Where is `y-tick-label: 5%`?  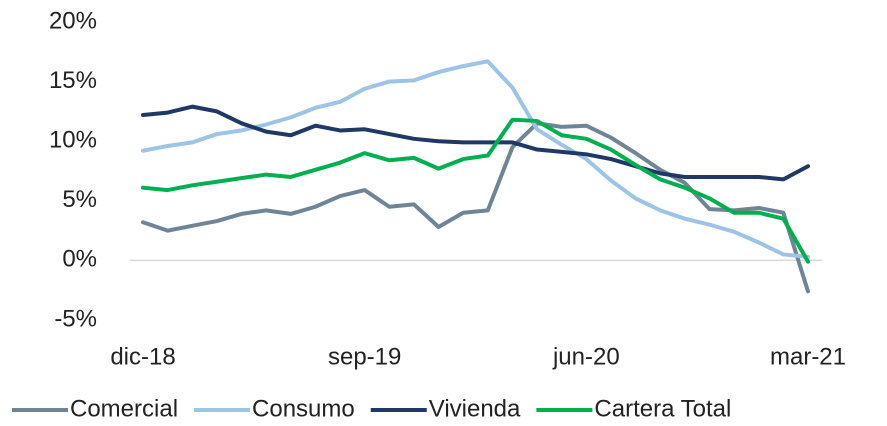 y-tick-label: 5% is located at coordinates (79, 199).